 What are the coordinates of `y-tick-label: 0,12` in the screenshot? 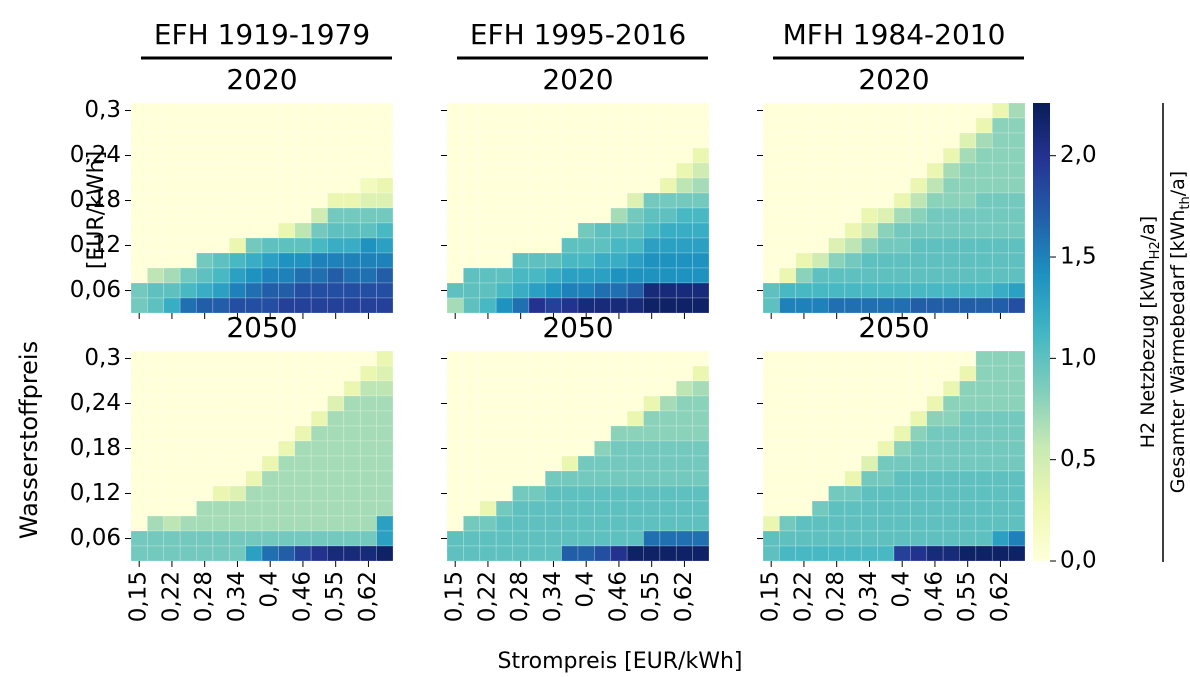 It's located at (95, 245).